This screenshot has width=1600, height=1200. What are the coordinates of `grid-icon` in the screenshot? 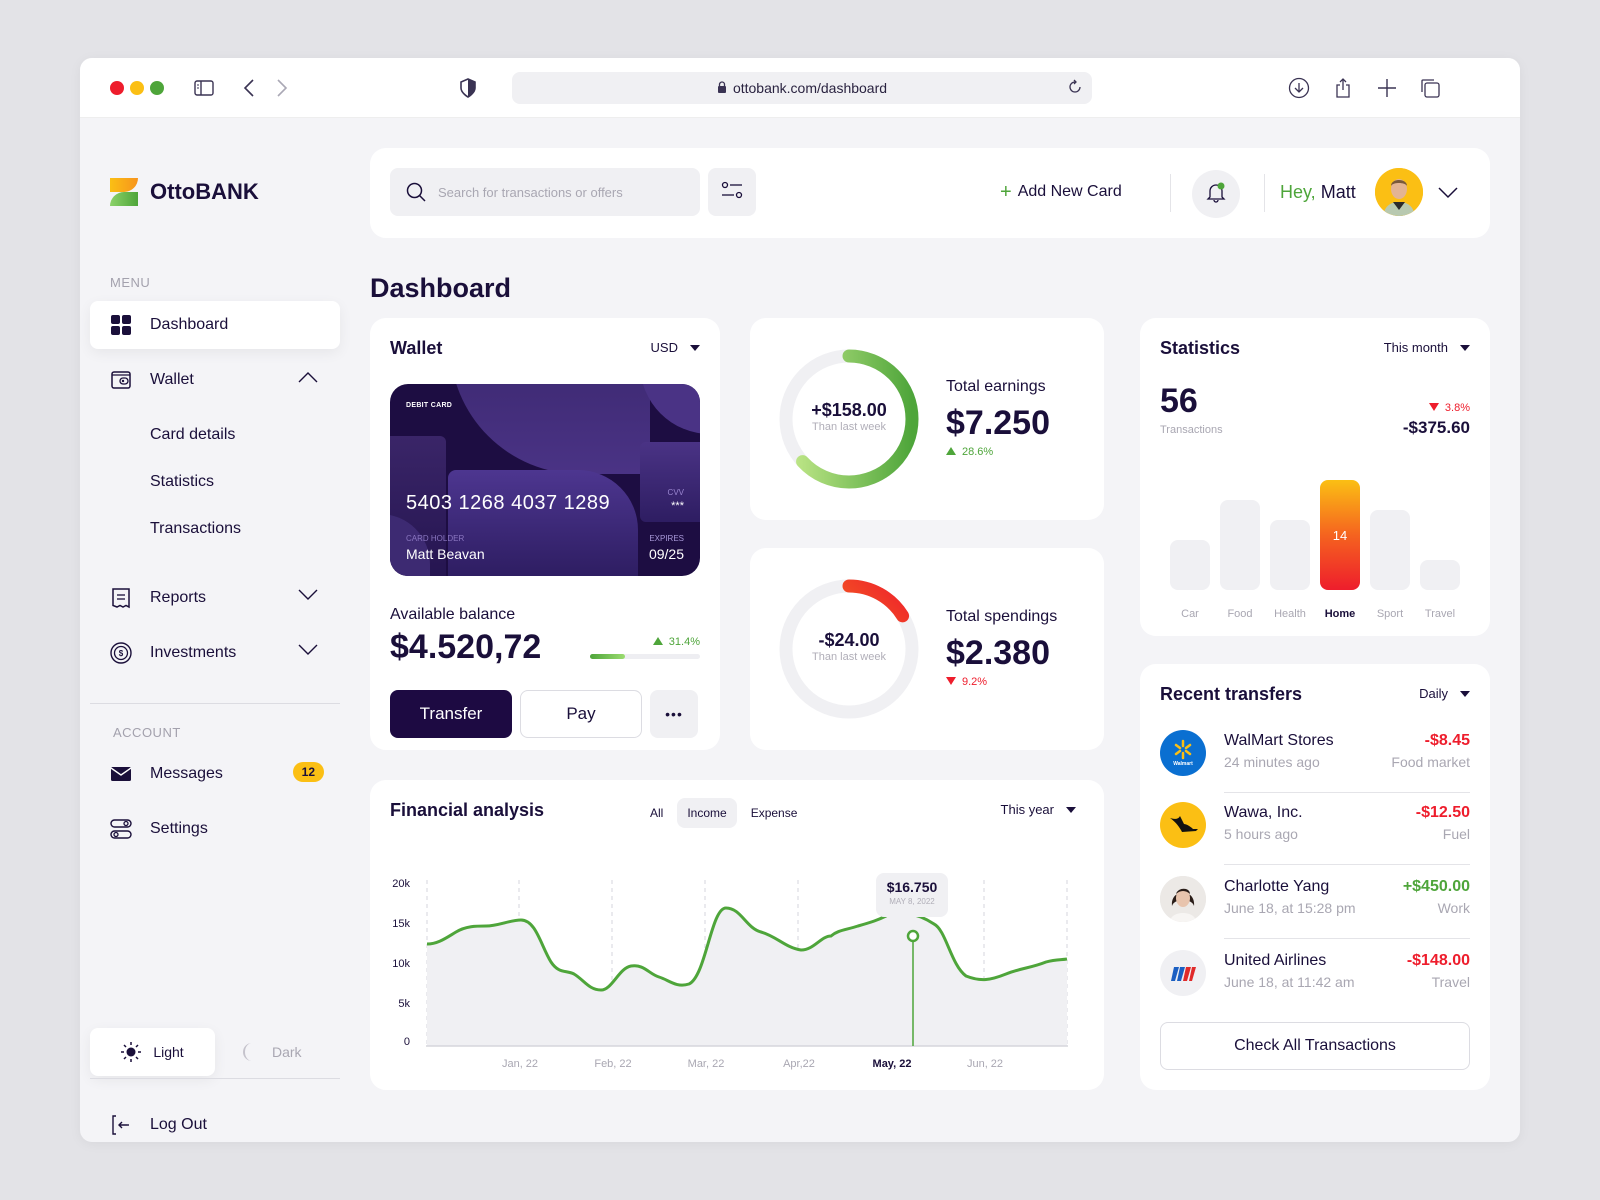 It's located at (121, 325).